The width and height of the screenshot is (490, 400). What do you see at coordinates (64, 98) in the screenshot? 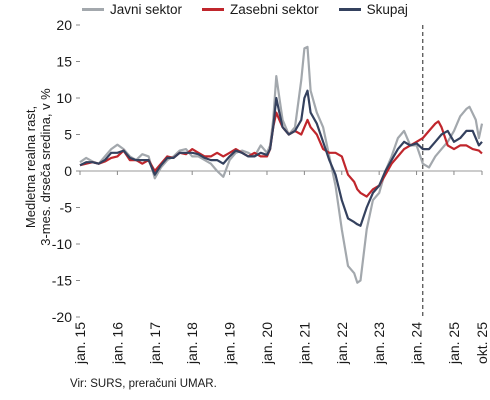
I see `y-tick-label: 10` at bounding box center [64, 98].